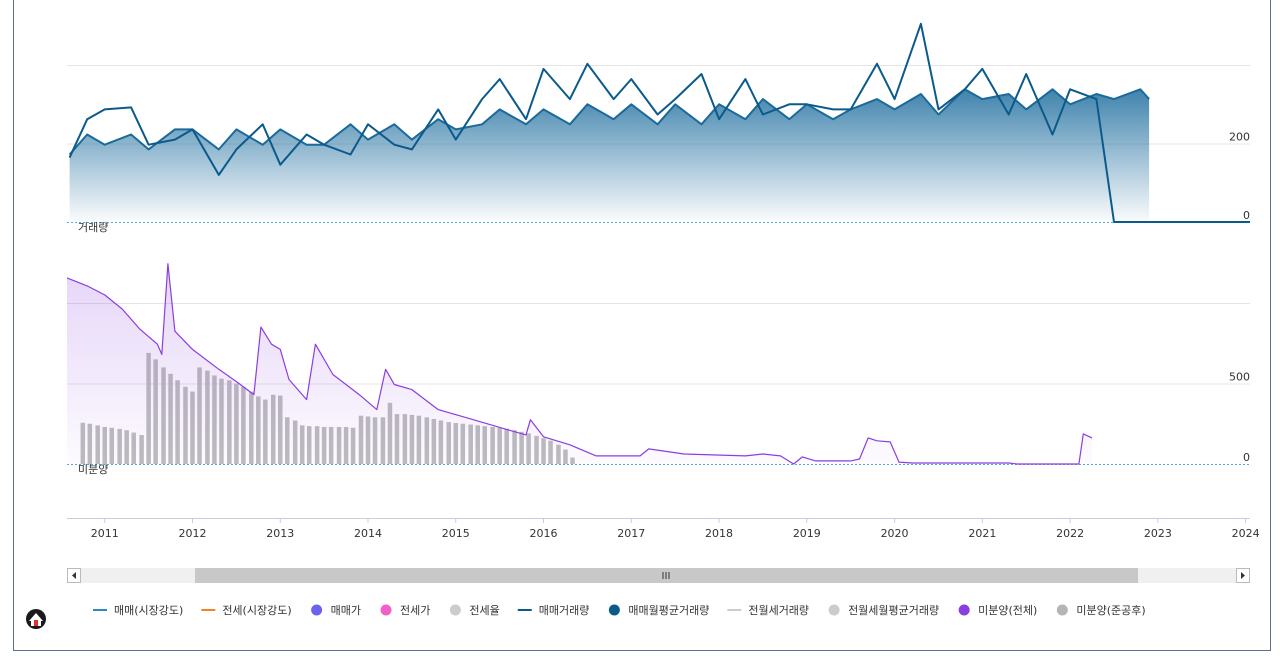 This screenshot has width=1280, height=659. I want to click on legend-label: 전세(시장강도), so click(256, 610).